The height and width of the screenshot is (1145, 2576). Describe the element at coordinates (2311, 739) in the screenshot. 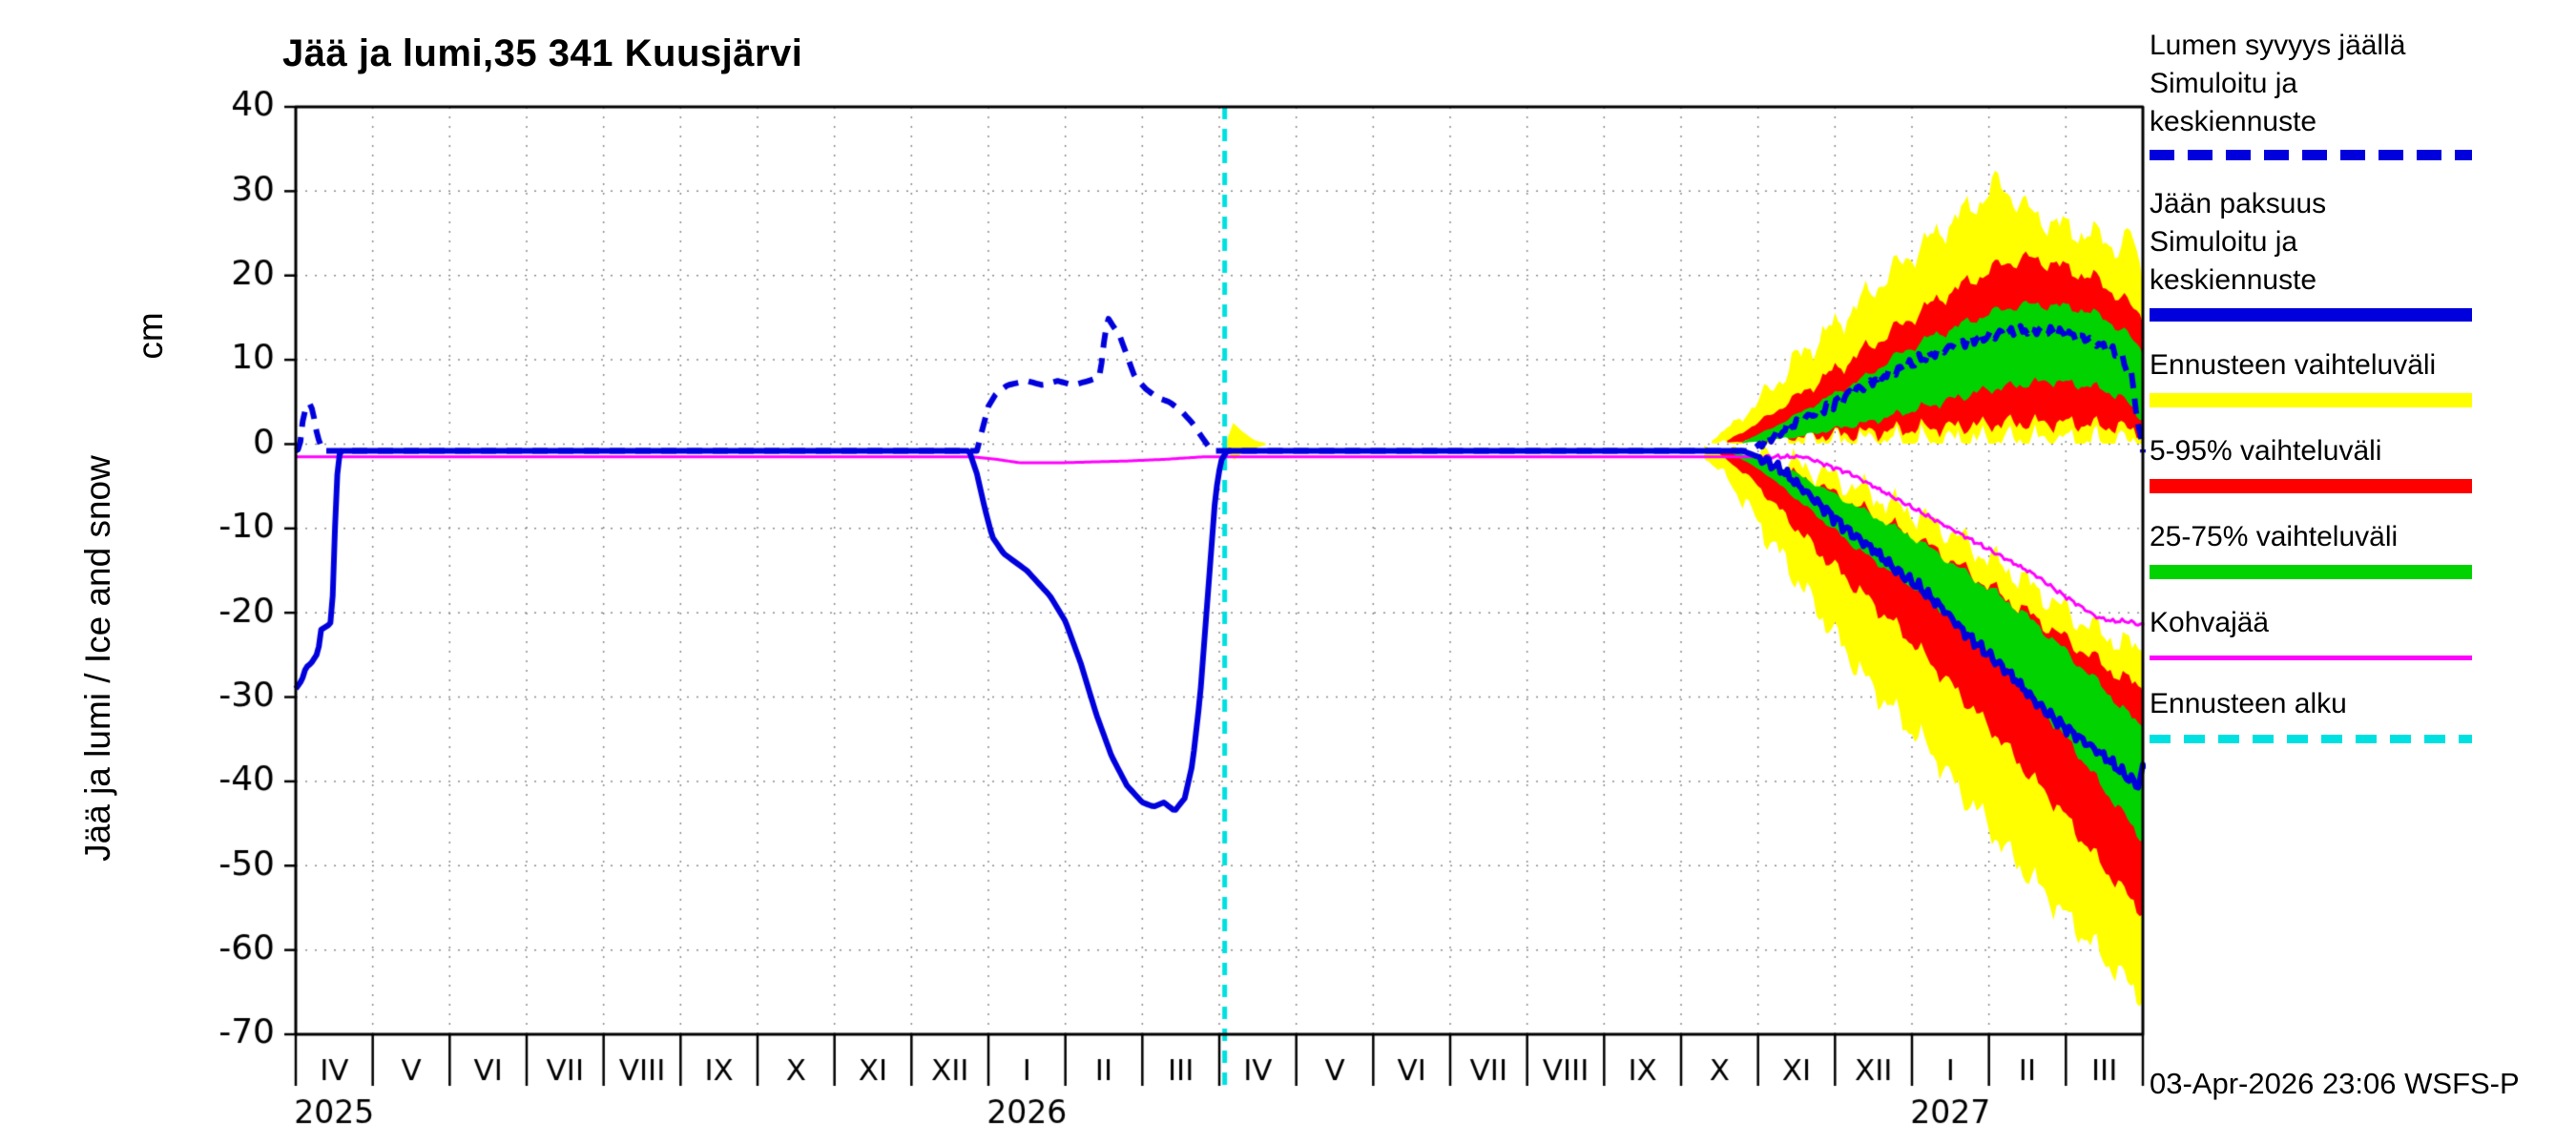

I see `cyan-dashed-line-swatch` at that location.